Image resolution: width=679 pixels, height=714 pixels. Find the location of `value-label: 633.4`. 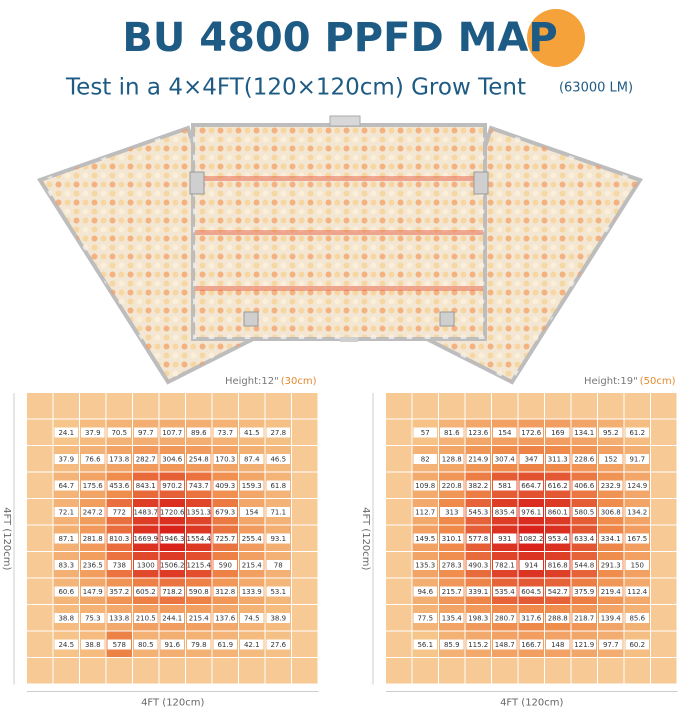

value-label: 633.4 is located at coordinates (584, 539).